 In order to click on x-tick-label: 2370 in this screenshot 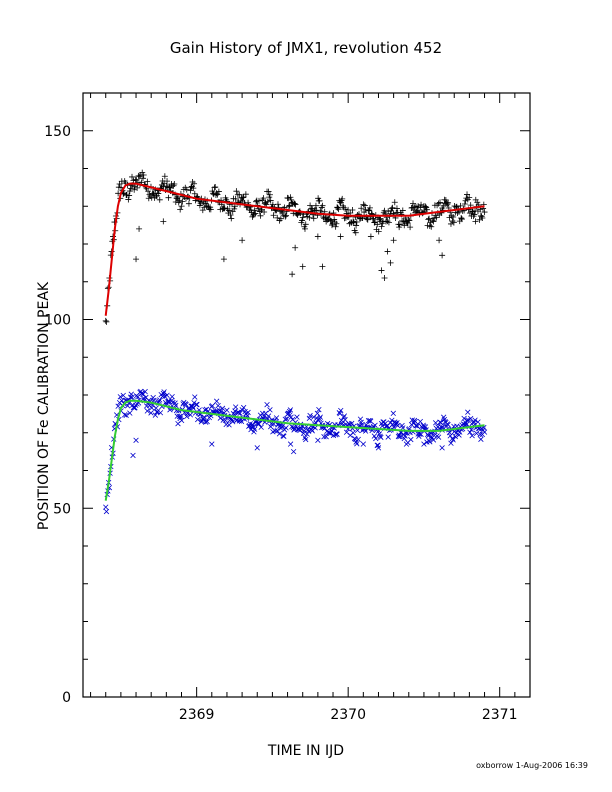, I will do `click(348, 715)`.